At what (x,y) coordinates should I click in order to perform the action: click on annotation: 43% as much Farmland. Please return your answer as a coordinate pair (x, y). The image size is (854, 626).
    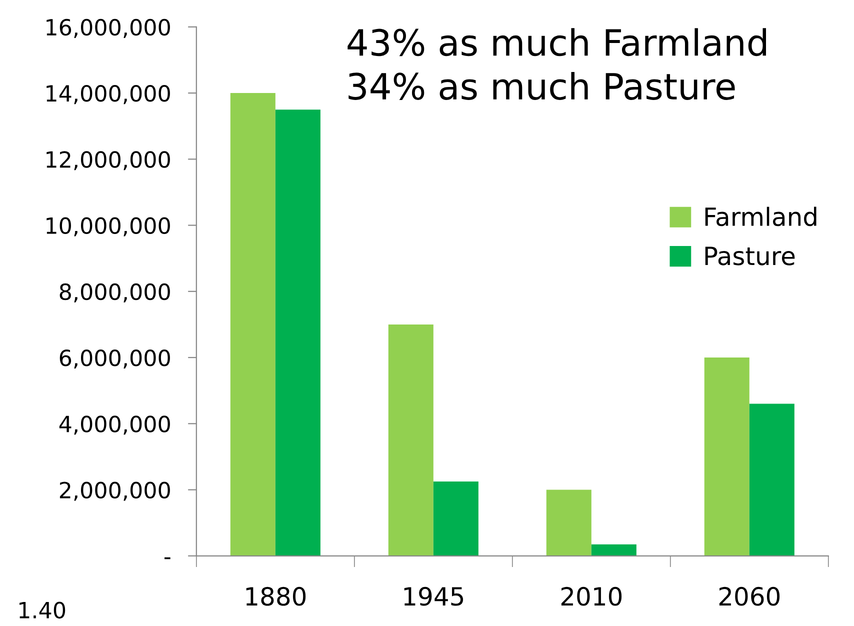
    Looking at the image, I should click on (557, 42).